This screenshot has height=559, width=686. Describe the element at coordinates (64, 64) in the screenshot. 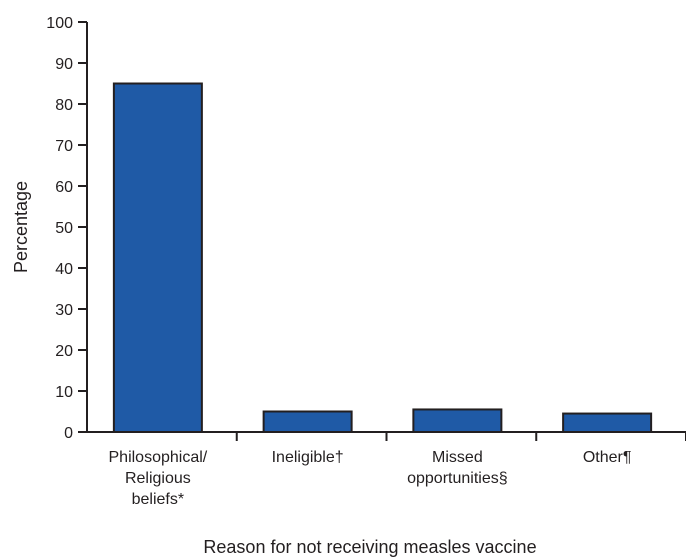

I see `y-tick-label: 90` at that location.